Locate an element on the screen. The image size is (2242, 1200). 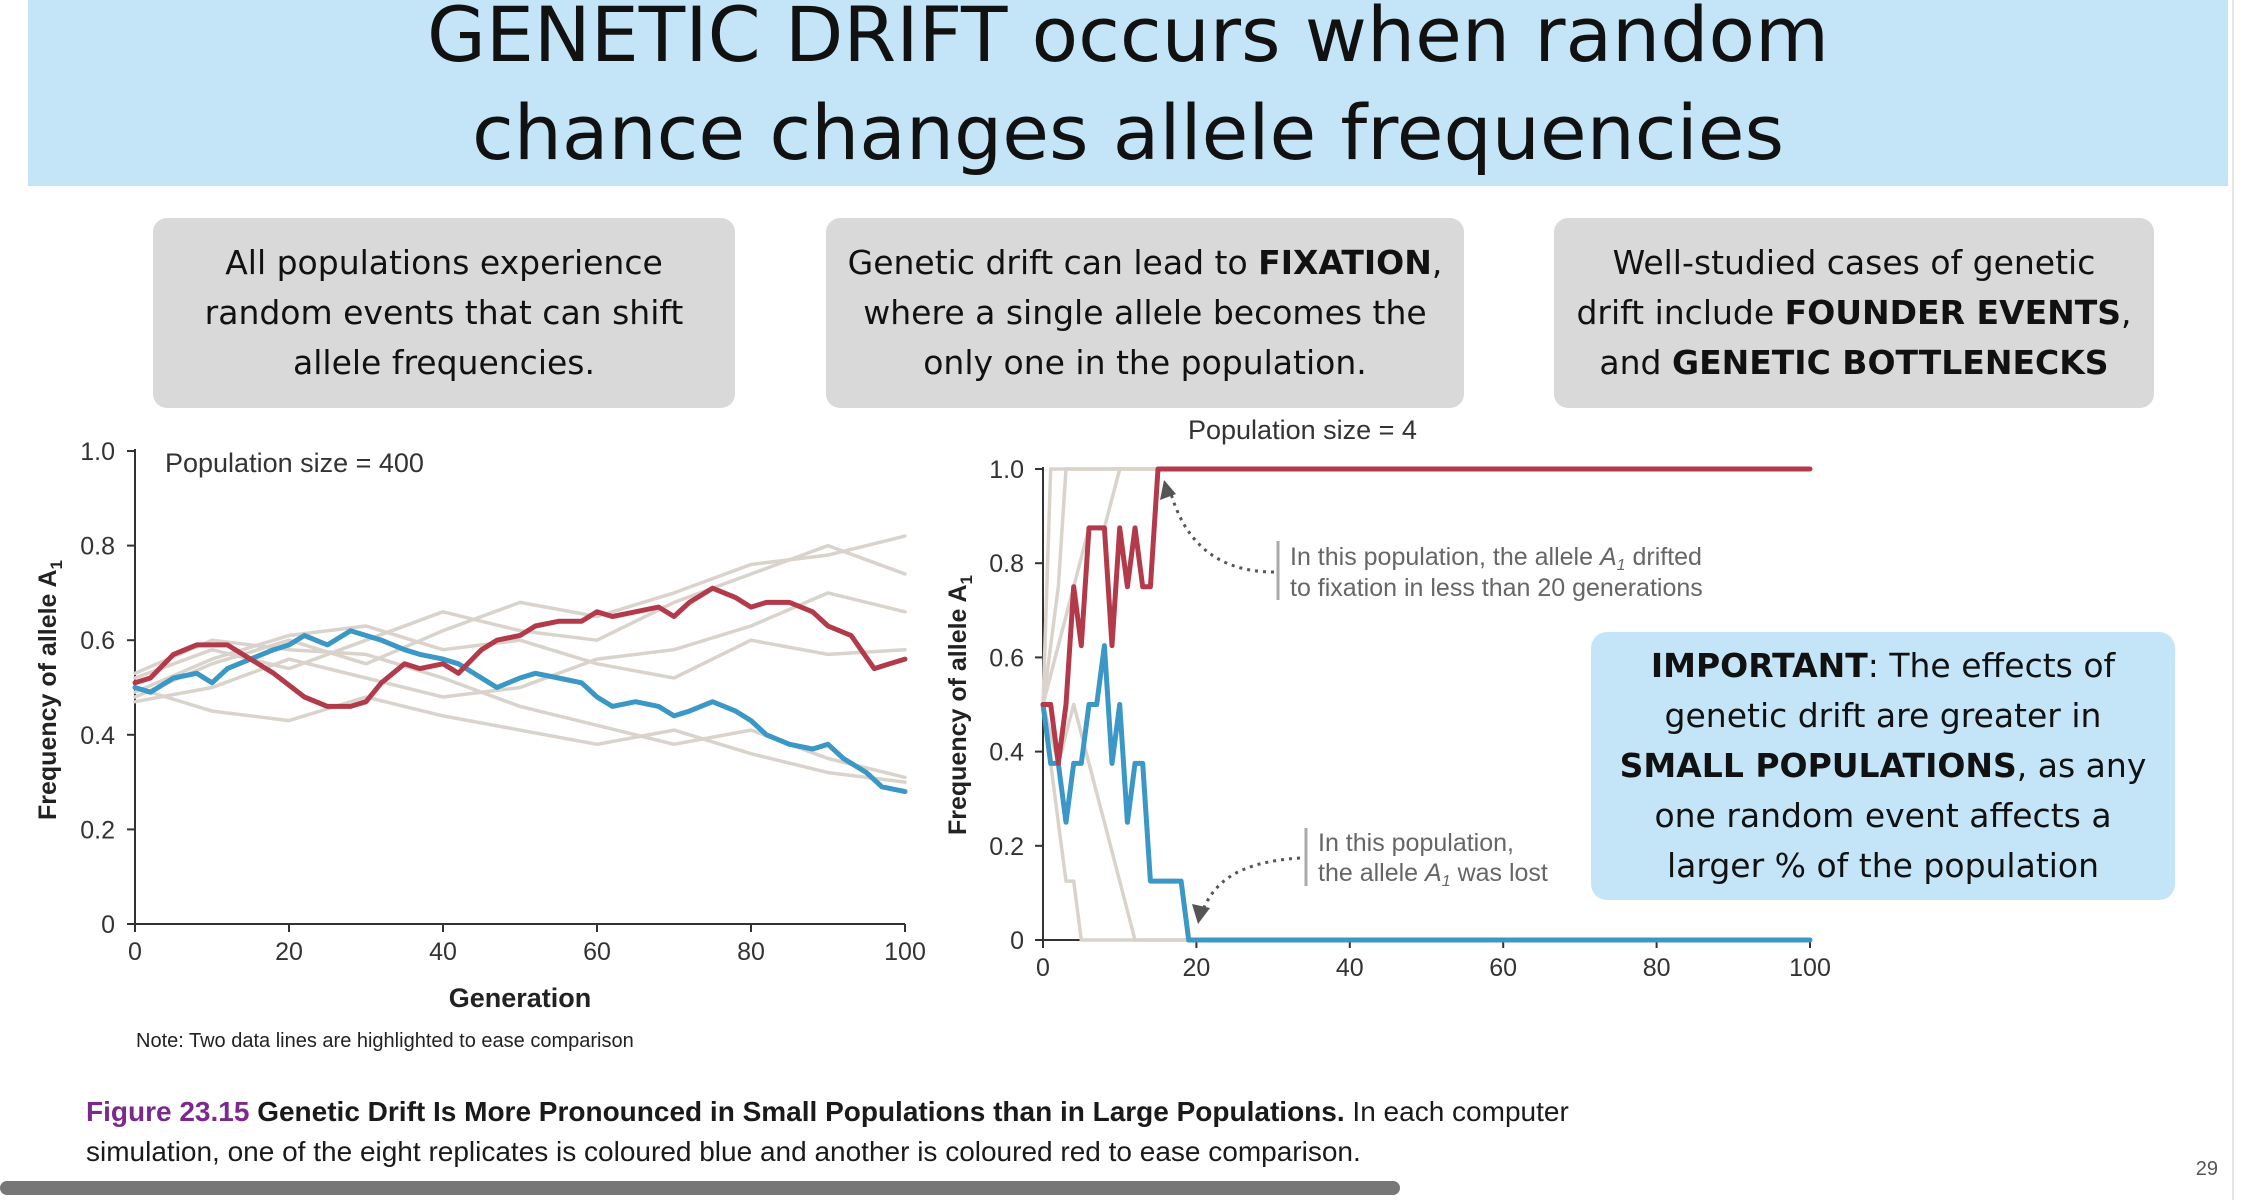
important-bold1: IMPORTANT is located at coordinates (1759, 665).